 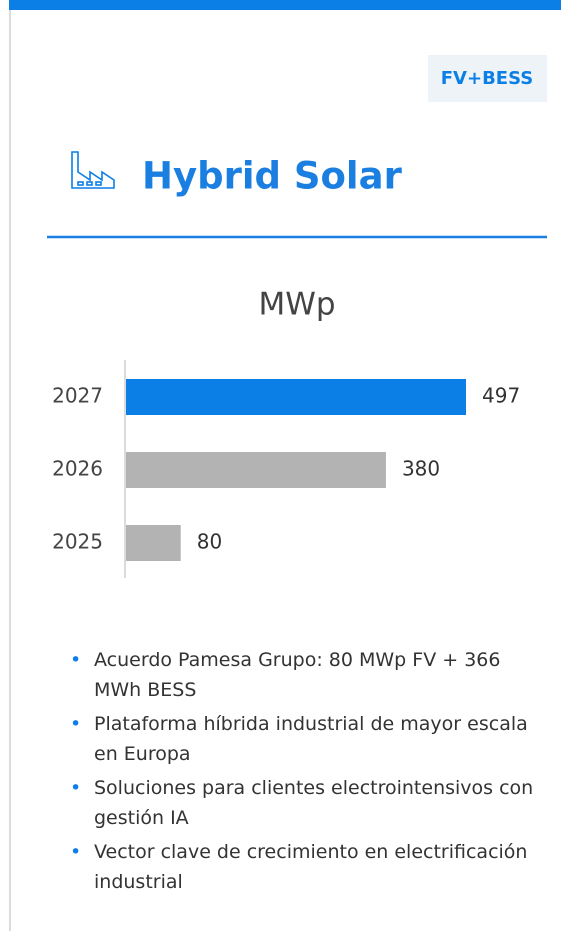 I want to click on tag: FV+BESS, so click(x=487, y=78).